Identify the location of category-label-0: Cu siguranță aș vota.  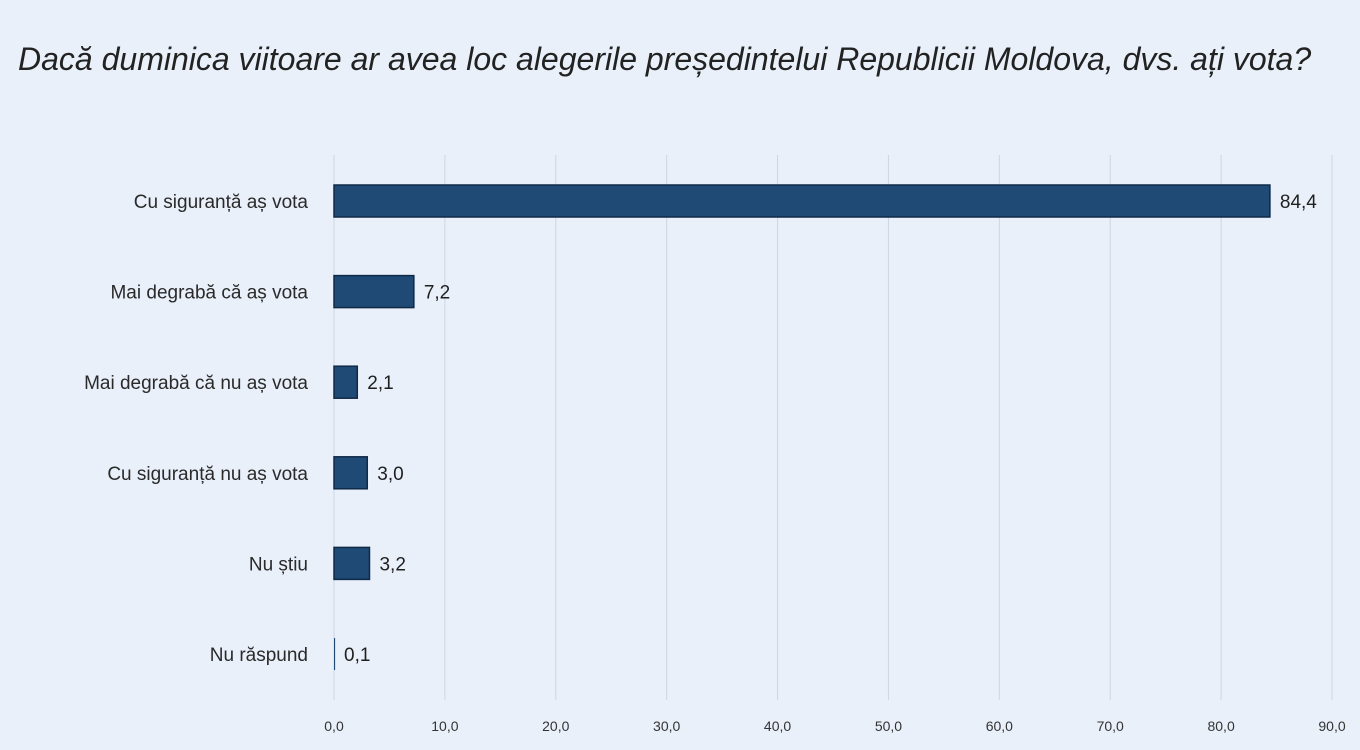
(221, 202).